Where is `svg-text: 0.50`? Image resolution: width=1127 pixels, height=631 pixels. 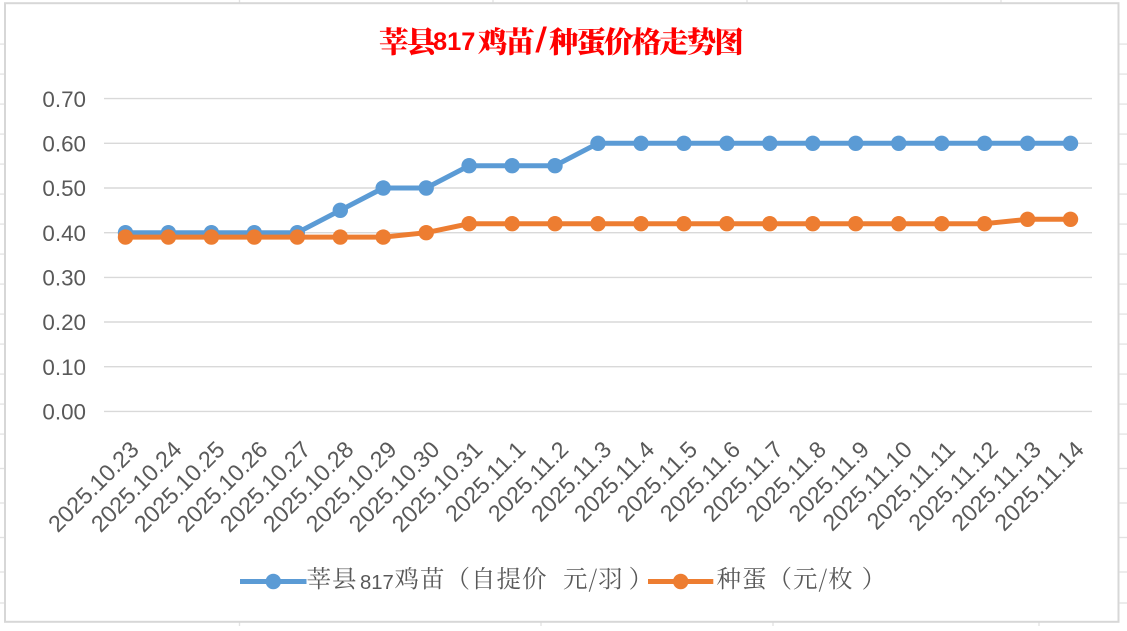 svg-text: 0.50 is located at coordinates (64, 188).